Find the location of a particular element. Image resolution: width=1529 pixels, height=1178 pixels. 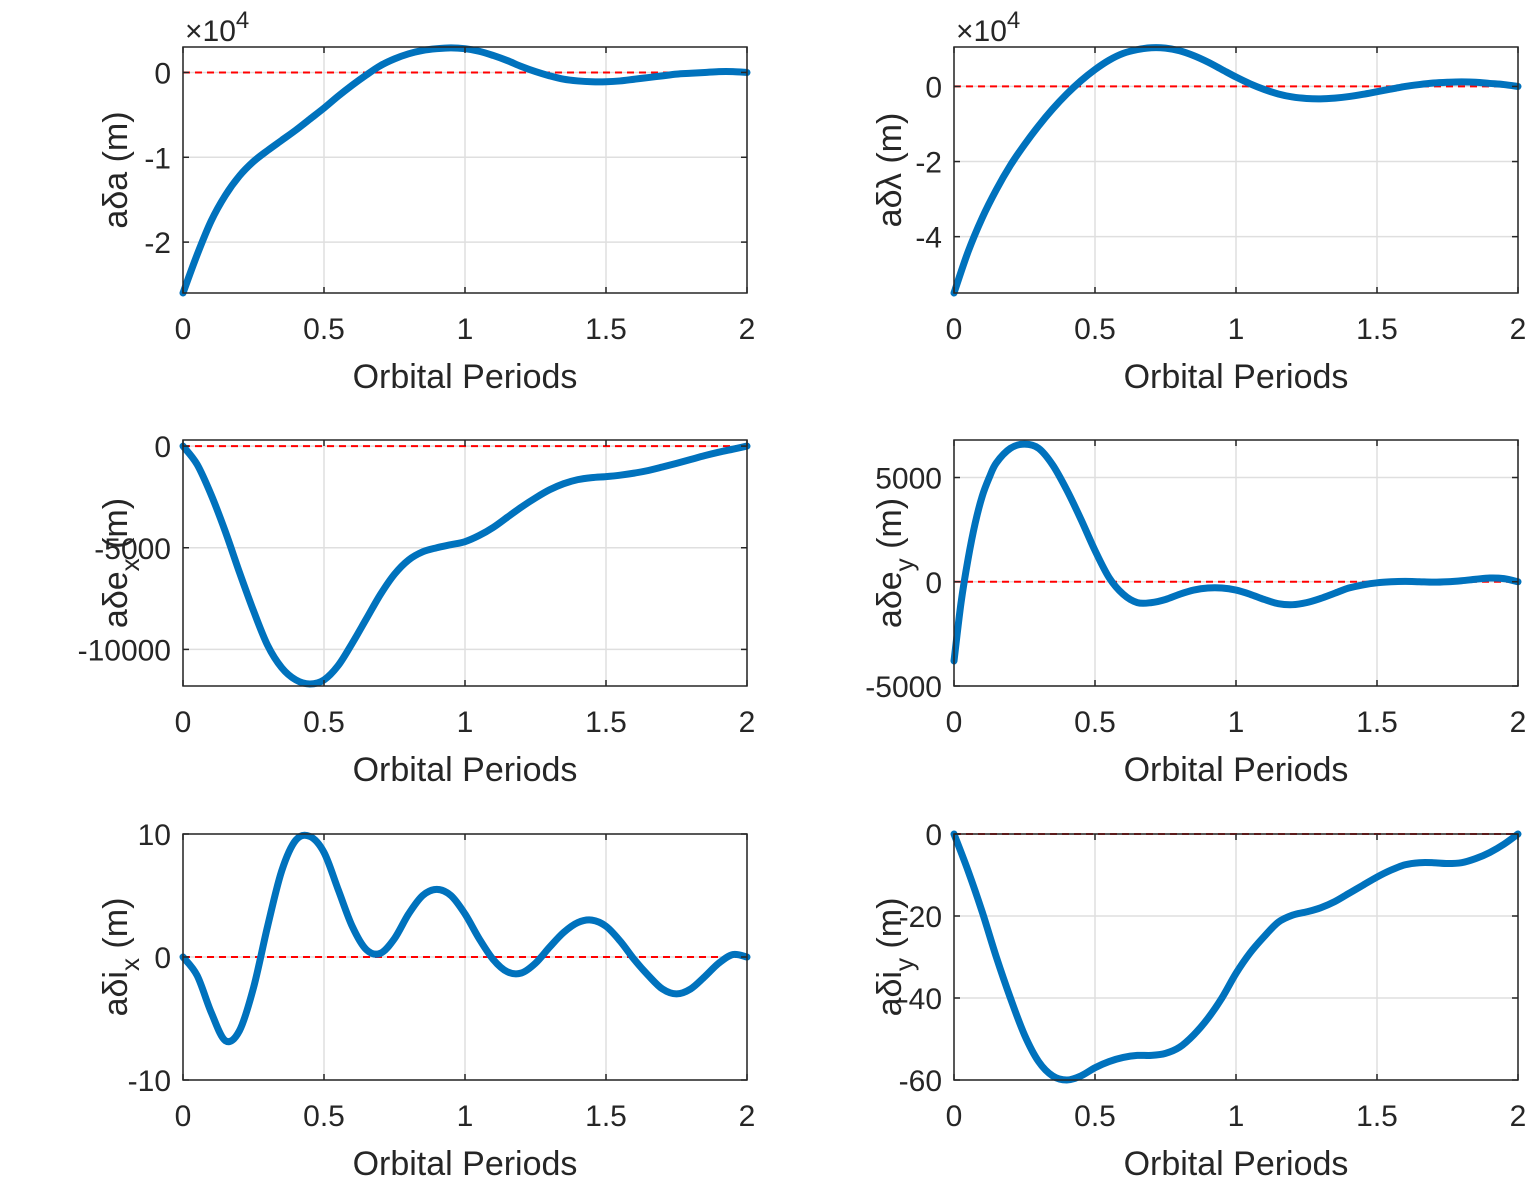

y-axis-label: aδex (m) is located at coordinates (121, 563).